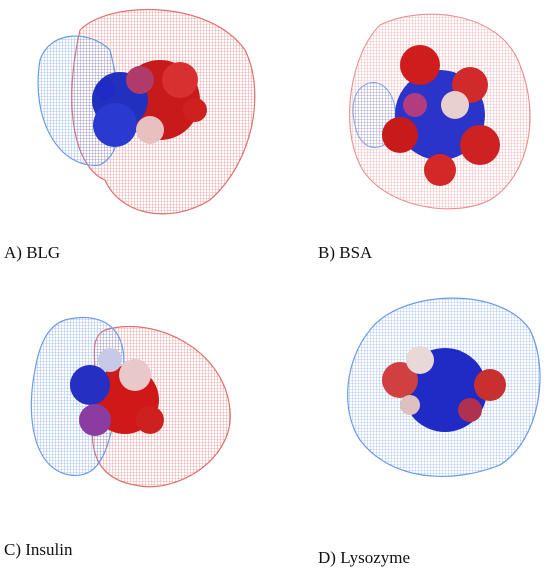  I want to click on insulin-electrostatic-surface, so click(130, 402).